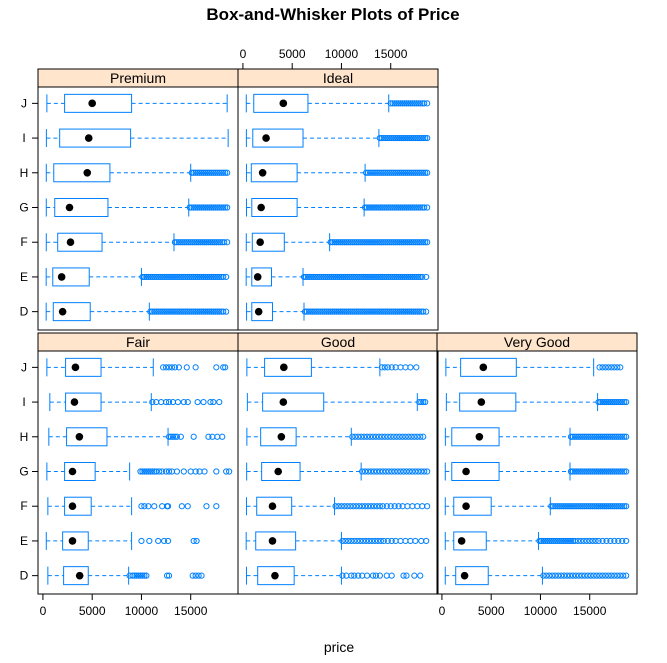 The width and height of the screenshot is (667, 663). What do you see at coordinates (138, 207) in the screenshot?
I see `box-G` at bounding box center [138, 207].